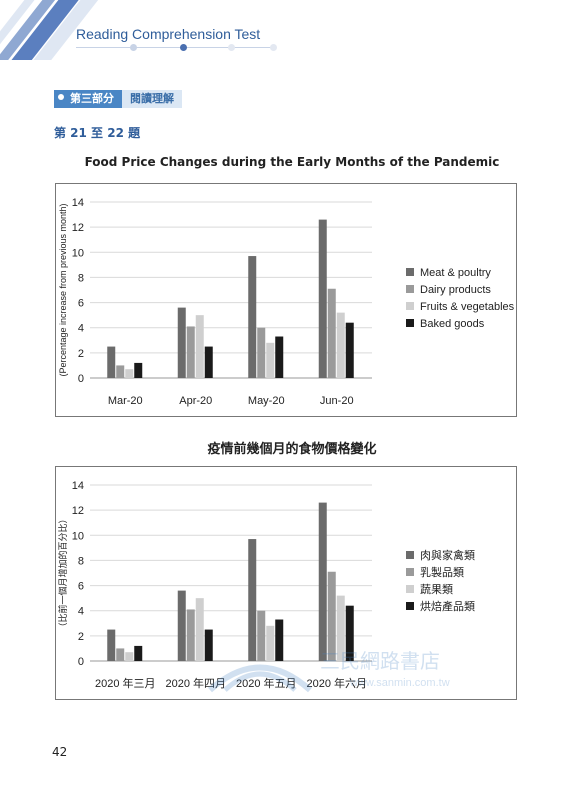 This screenshot has width=584, height=800. Describe the element at coordinates (455, 290) in the screenshot. I see `legend-entry: Dairy products` at that location.